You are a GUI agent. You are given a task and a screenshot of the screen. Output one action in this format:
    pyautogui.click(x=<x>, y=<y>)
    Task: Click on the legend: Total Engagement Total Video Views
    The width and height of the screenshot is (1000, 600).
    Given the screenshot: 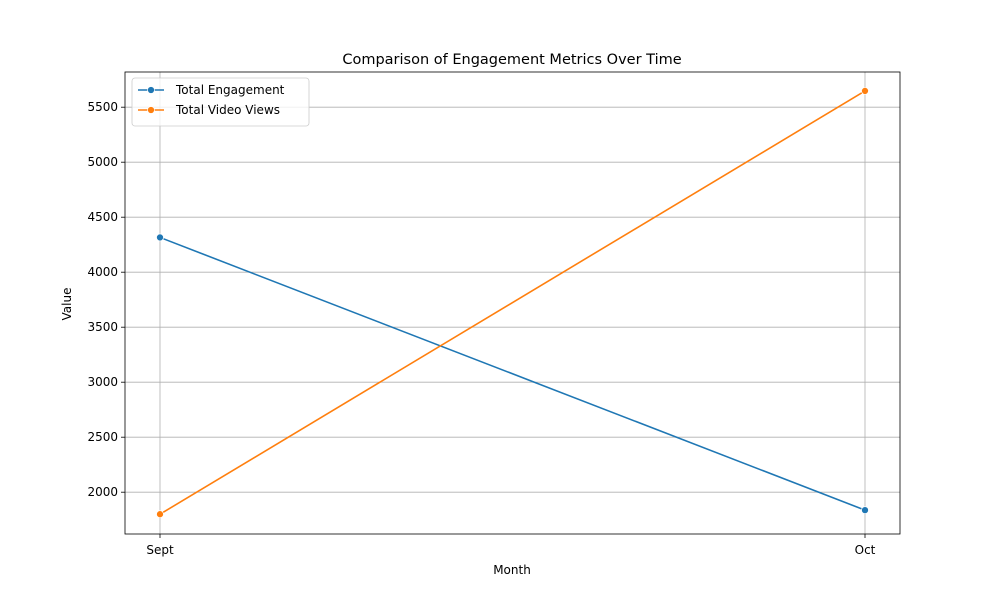 What is the action you would take?
    pyautogui.click(x=220, y=102)
    